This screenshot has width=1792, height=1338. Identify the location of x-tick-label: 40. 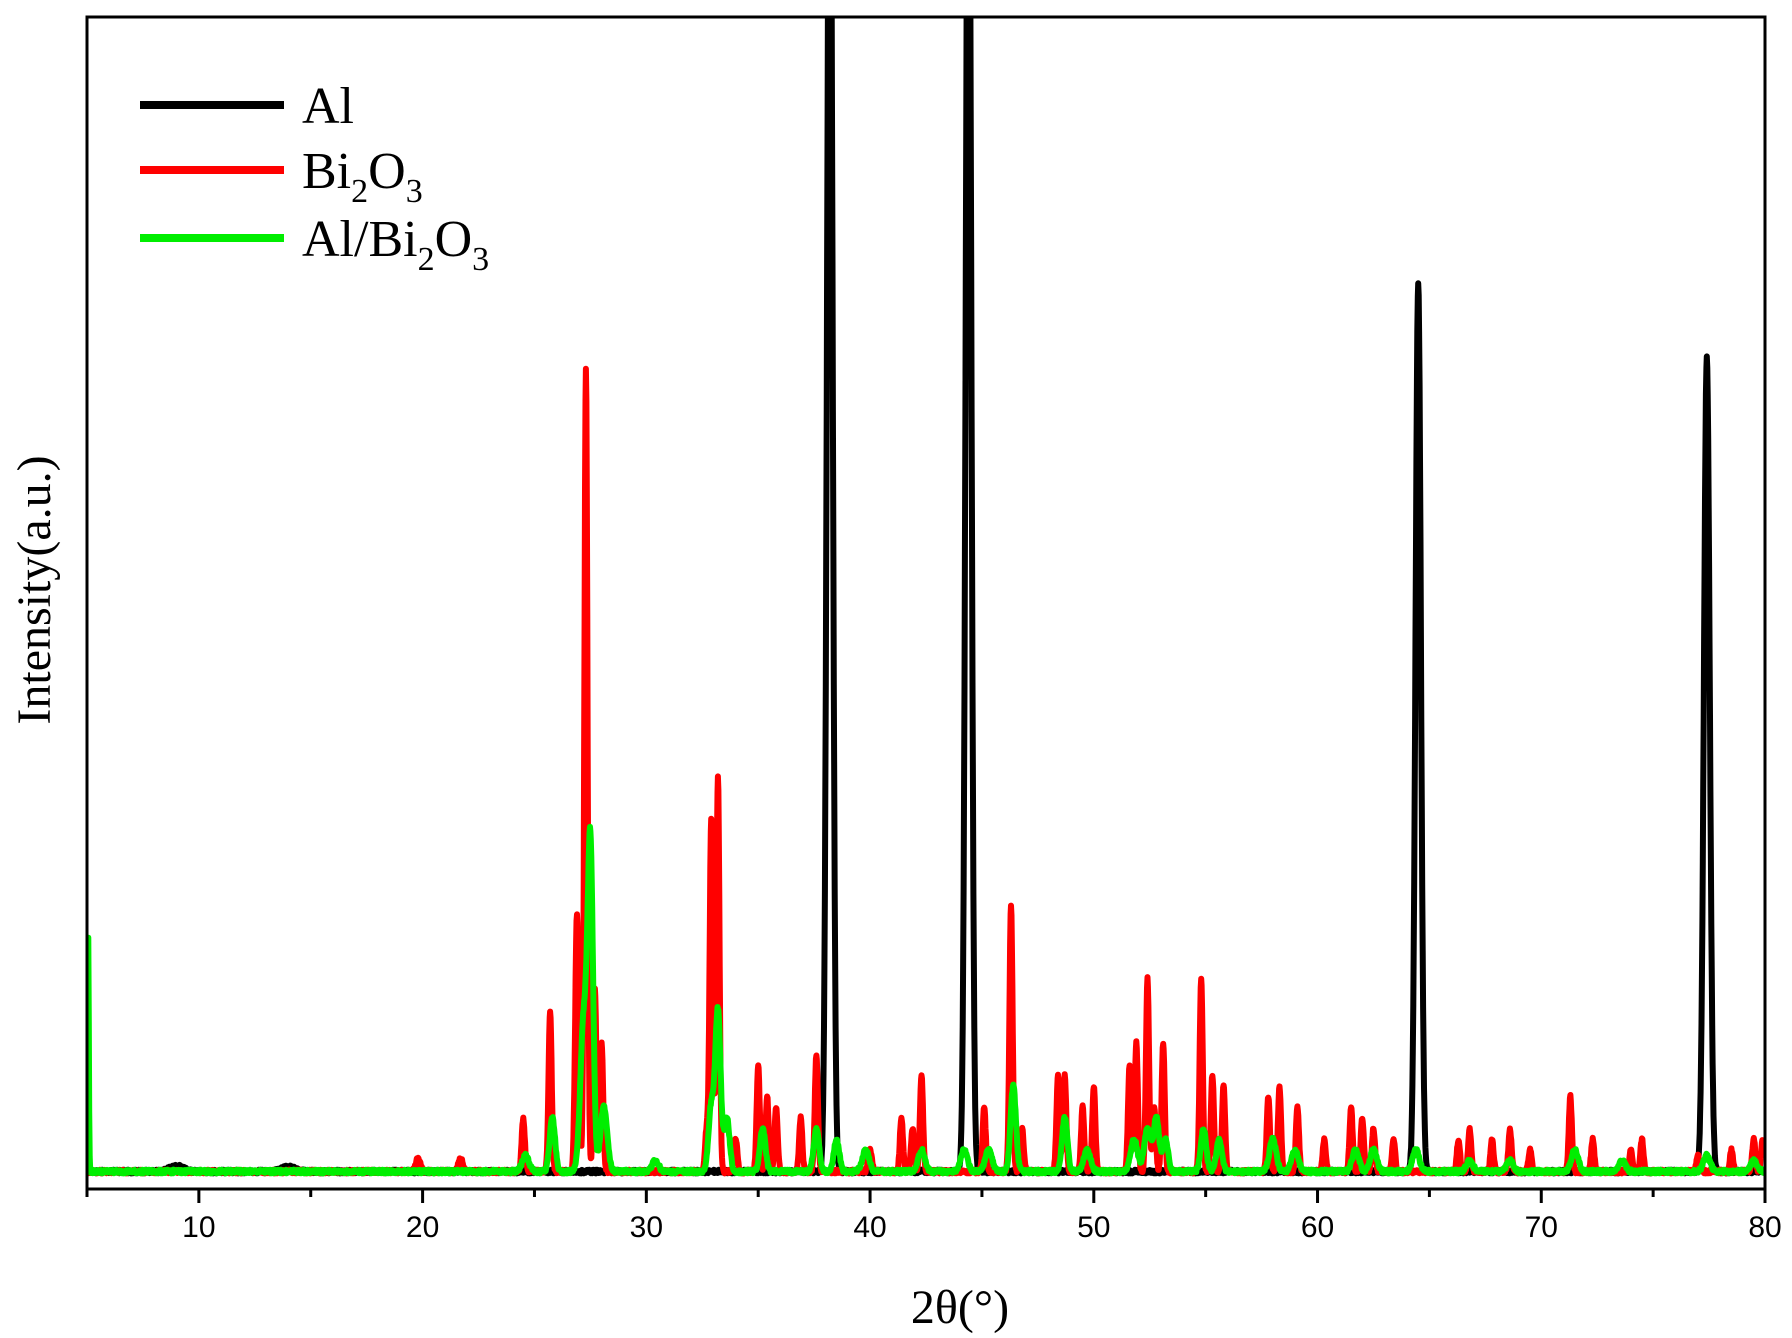
(869, 1227).